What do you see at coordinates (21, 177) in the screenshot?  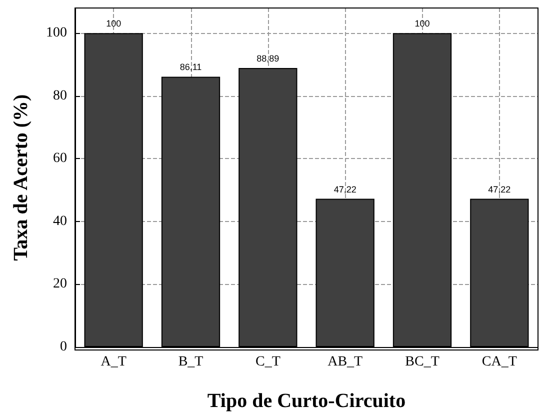 I see `y-axis-title: Taxa de Acerto (%)` at bounding box center [21, 177].